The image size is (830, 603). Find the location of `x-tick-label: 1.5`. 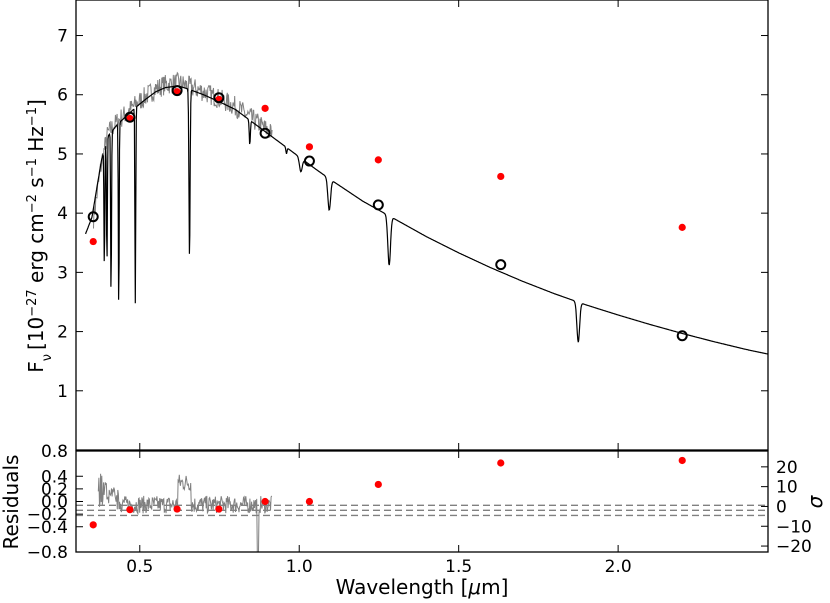

x-tick-label: 1.5 is located at coordinates (458, 567).